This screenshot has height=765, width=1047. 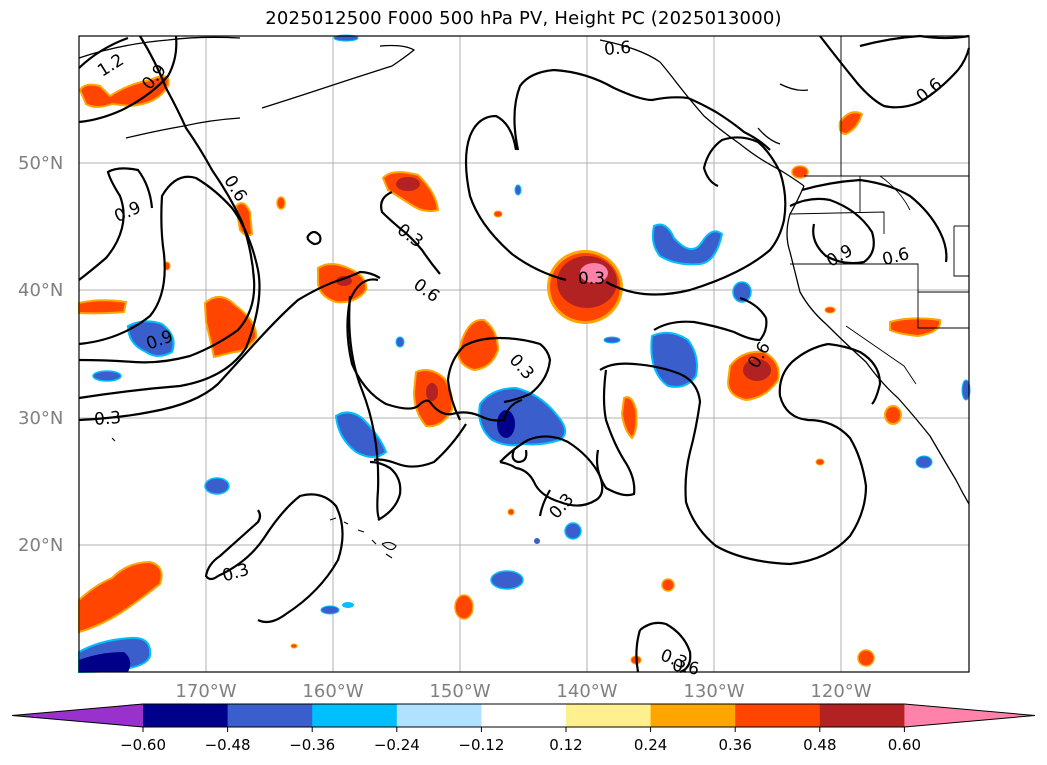 What do you see at coordinates (40, 290) in the screenshot?
I see `lat-label: 40°N` at bounding box center [40, 290].